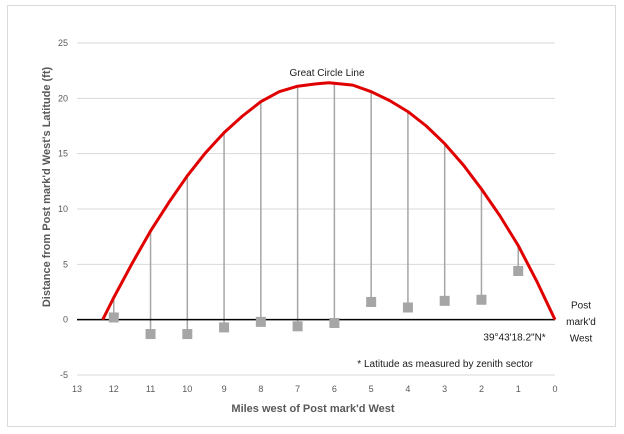 The image size is (624, 434). I want to click on x-tick-label: 8, so click(260, 389).